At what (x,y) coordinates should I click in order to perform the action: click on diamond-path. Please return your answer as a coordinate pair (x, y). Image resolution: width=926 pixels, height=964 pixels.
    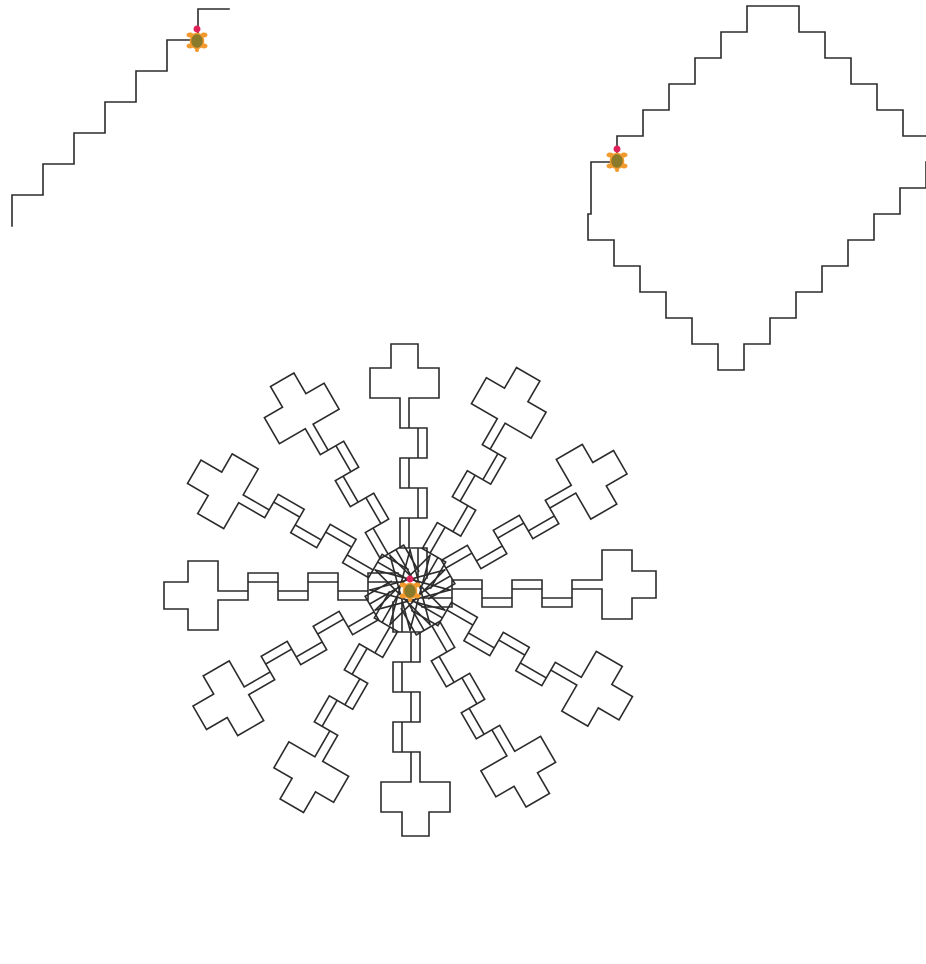
    Looking at the image, I should click on (756, 188).